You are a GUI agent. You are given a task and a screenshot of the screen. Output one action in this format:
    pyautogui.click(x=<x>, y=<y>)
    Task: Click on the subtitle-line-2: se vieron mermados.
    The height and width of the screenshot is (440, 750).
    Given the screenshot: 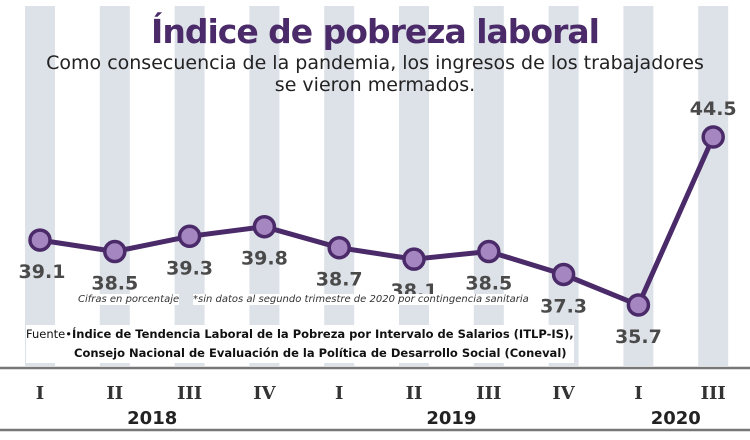 What is the action you would take?
    pyautogui.click(x=375, y=85)
    